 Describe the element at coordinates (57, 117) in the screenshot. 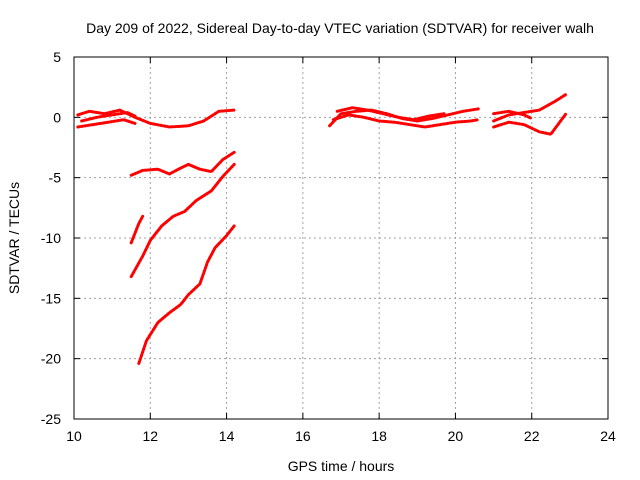

I see `y-tick-label: 0` at that location.